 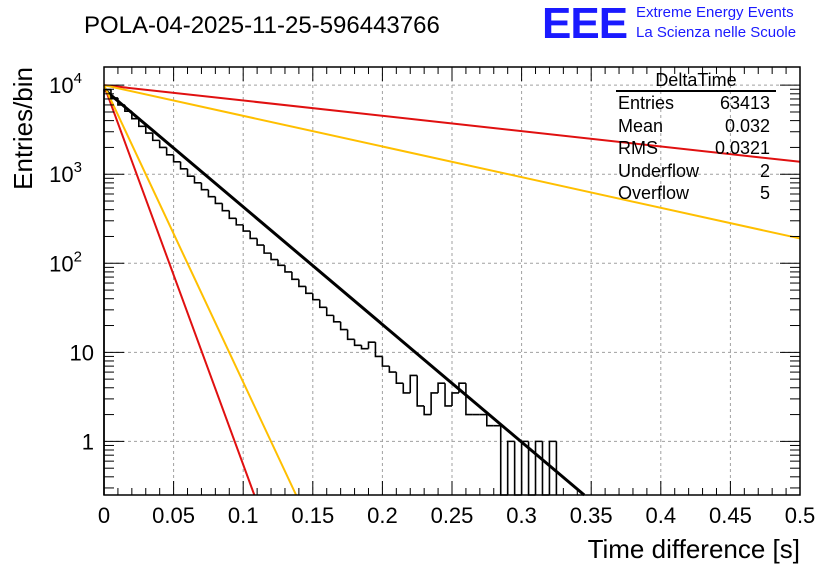 I want to click on x-tick-label: 0.2, so click(x=382, y=515).